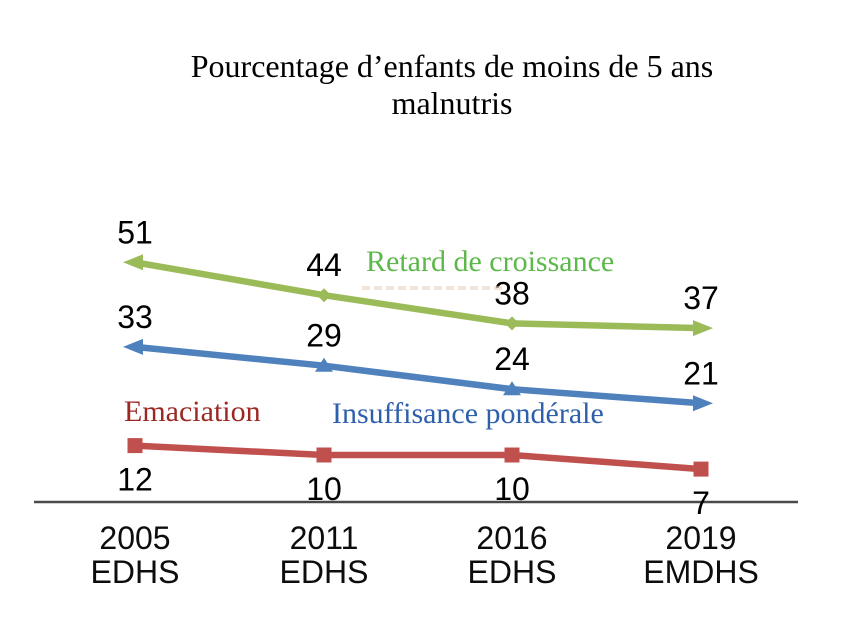 The image size is (848, 629). What do you see at coordinates (135, 480) in the screenshot?
I see `emaciation-value-label: 12` at bounding box center [135, 480].